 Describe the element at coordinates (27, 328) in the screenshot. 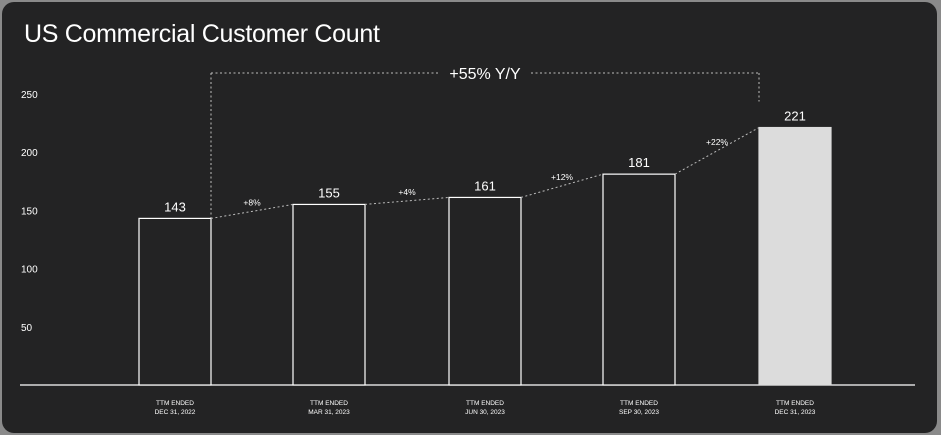

I see `y-tick-label: 50` at that location.